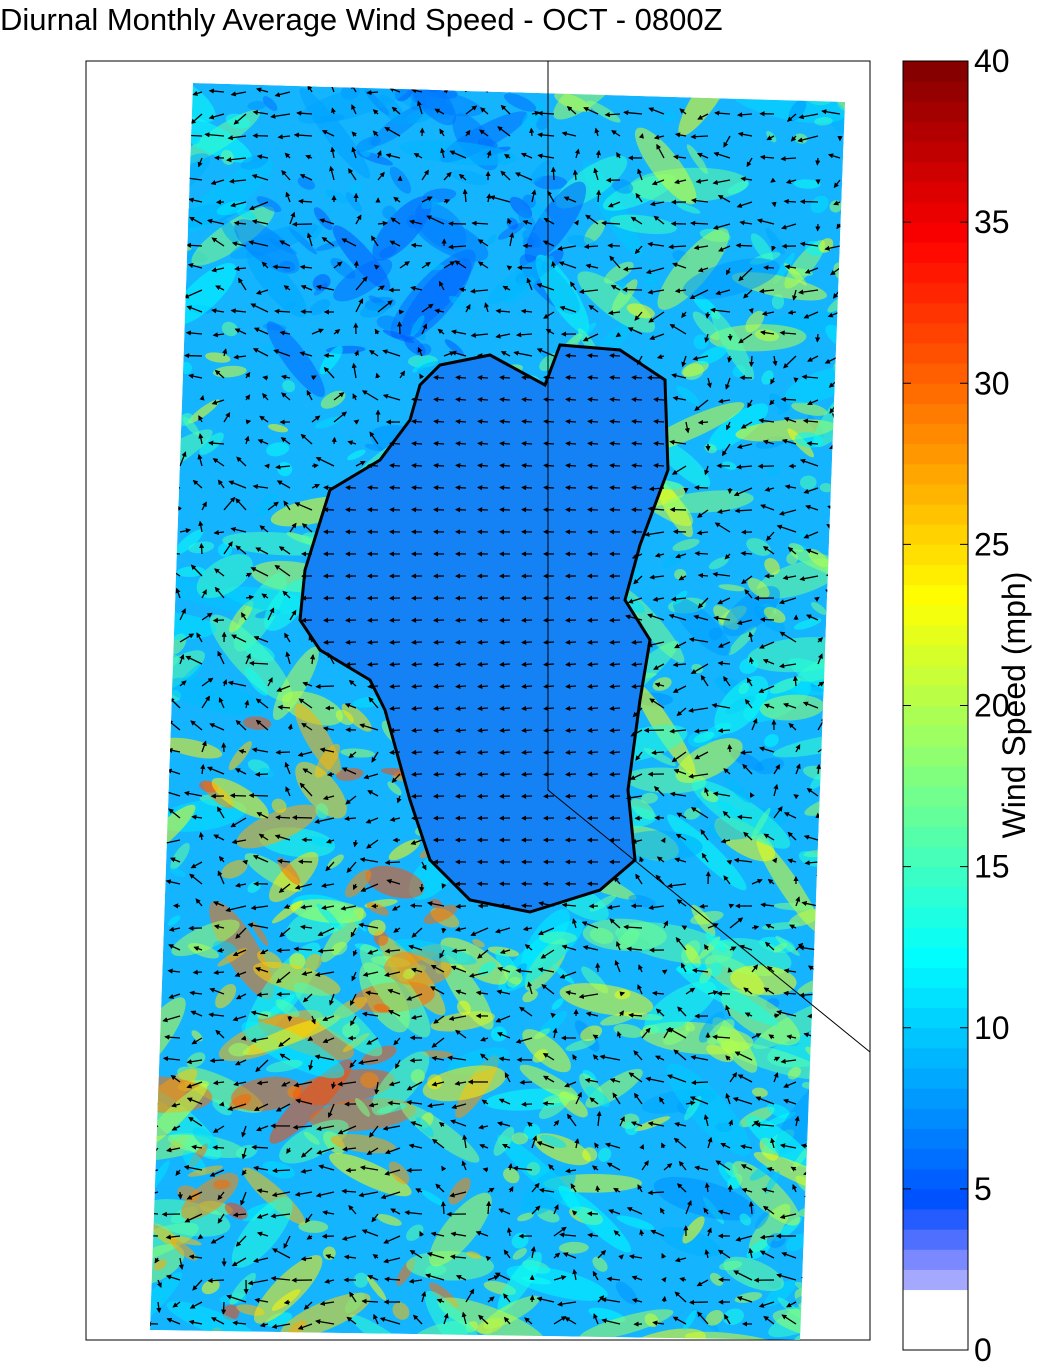 This screenshot has height=1367, width=1045. What do you see at coordinates (992, 61) in the screenshot?
I see `colorbar-tick-label: 40` at bounding box center [992, 61].